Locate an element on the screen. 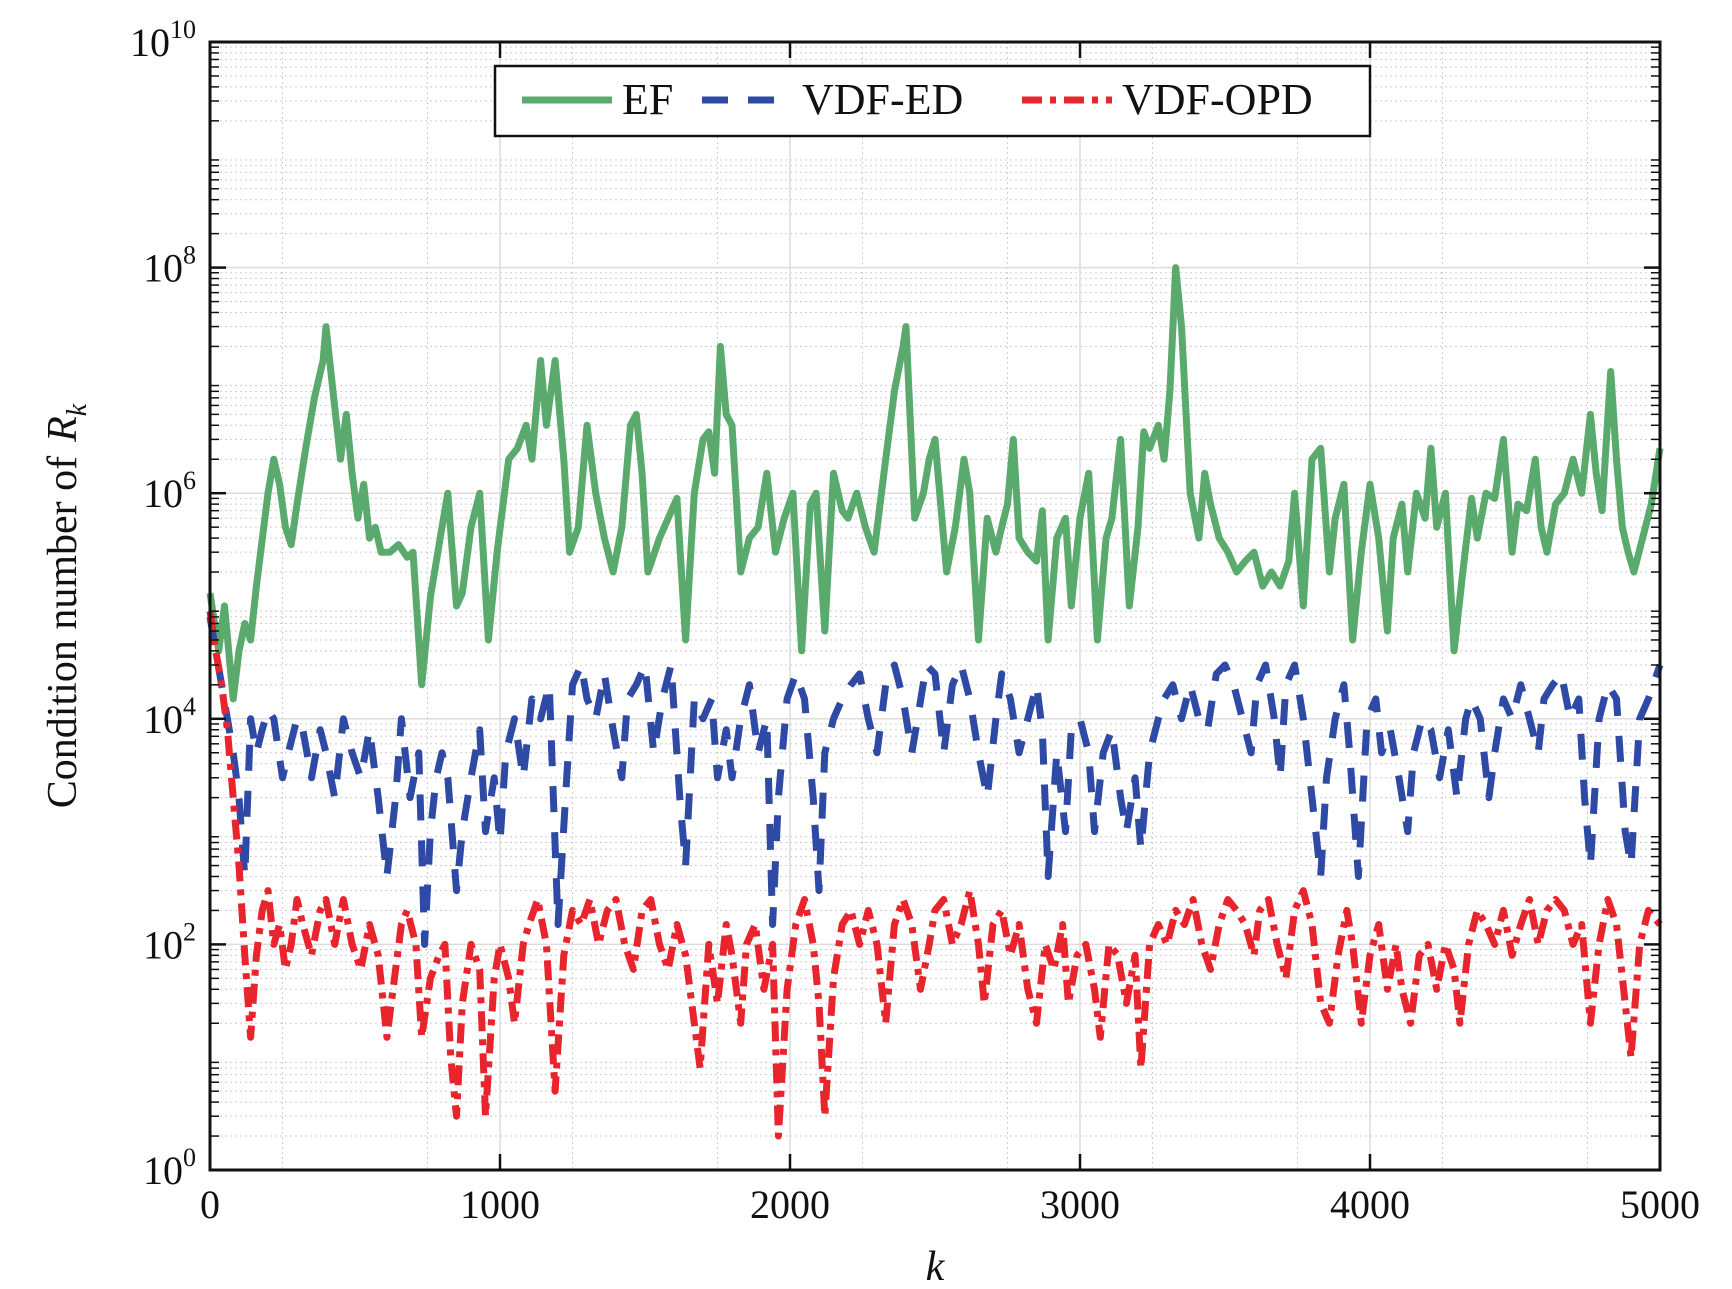 The width and height of the screenshot is (1732, 1289). y-tick-exponent: 4 is located at coordinates (189, 706).